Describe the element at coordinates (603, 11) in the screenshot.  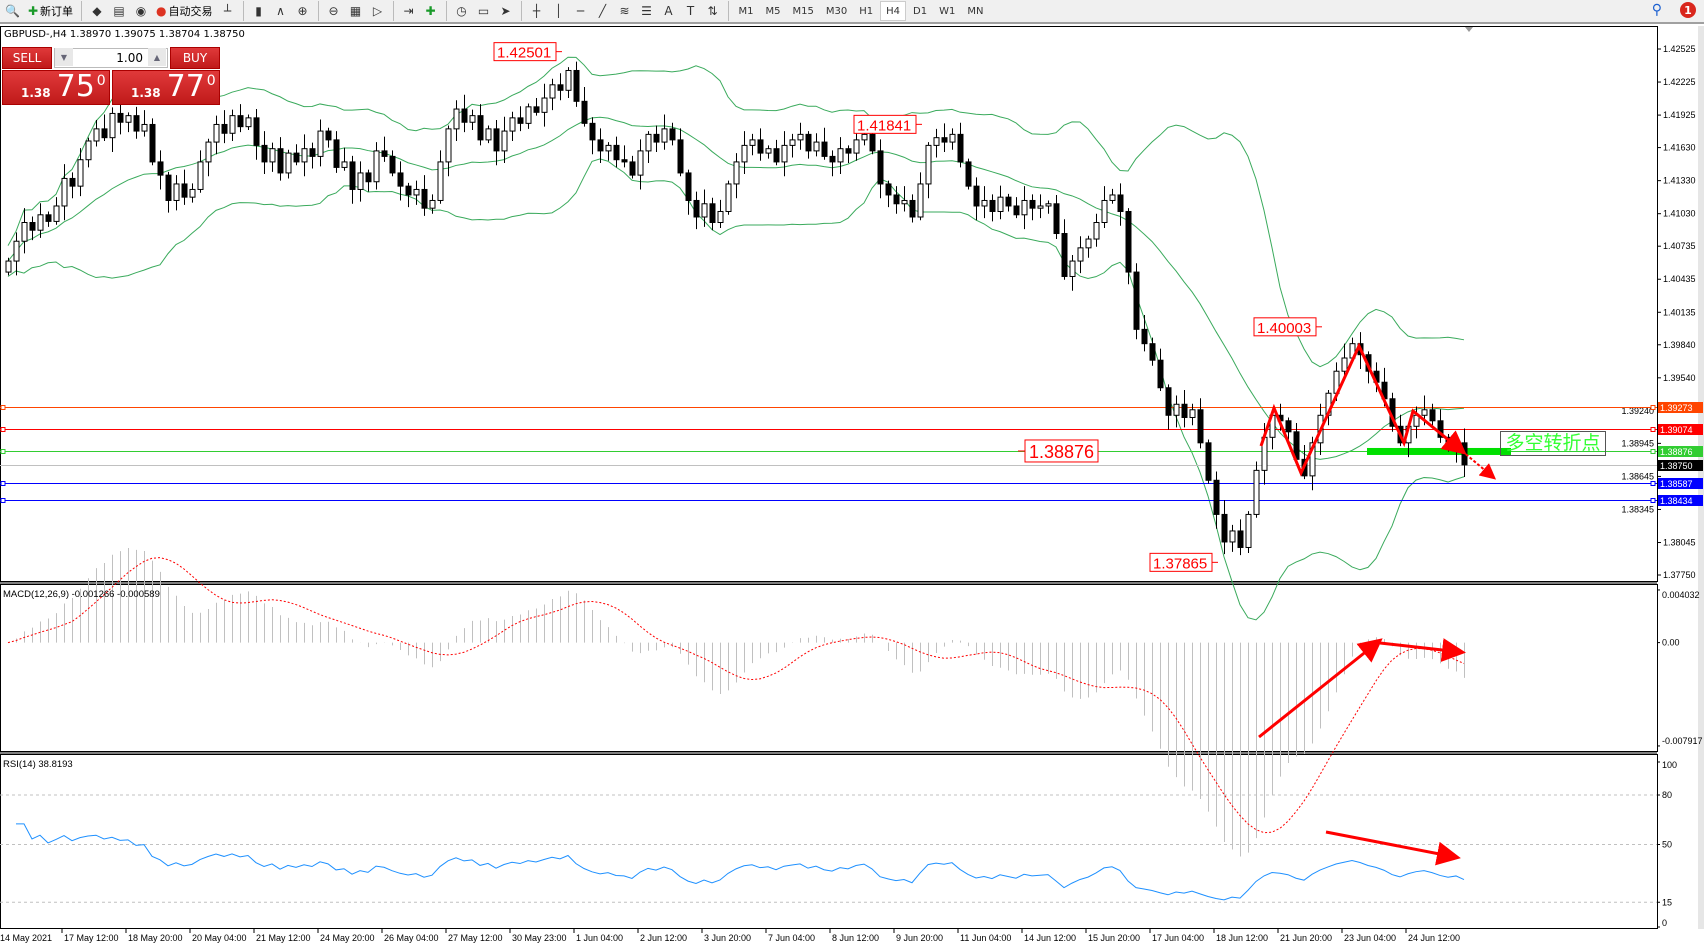
I see `trendline-button: ╱` at that location.